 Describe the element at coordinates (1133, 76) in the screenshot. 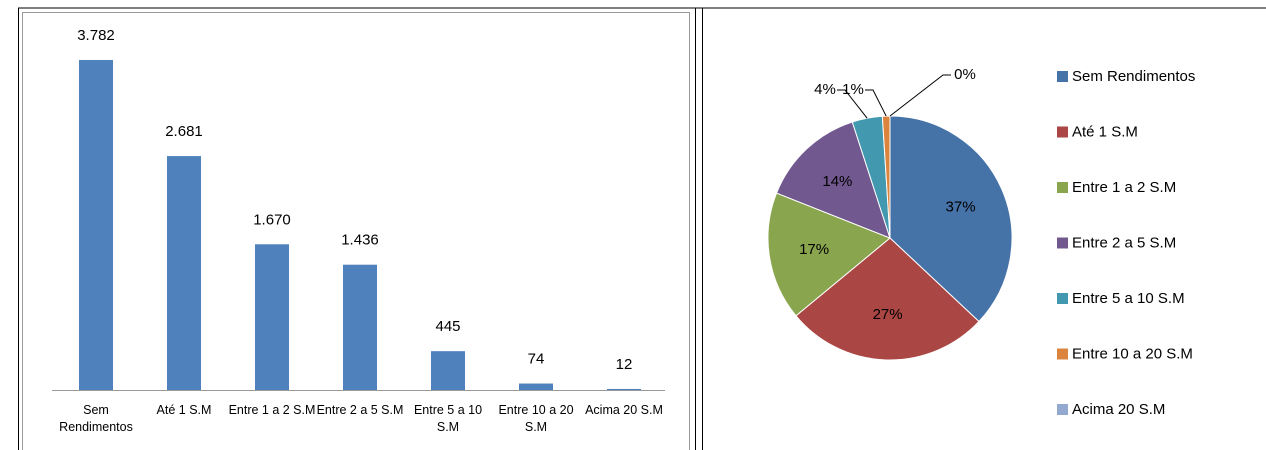

I see `legend-label: Sem Rendimentos` at that location.